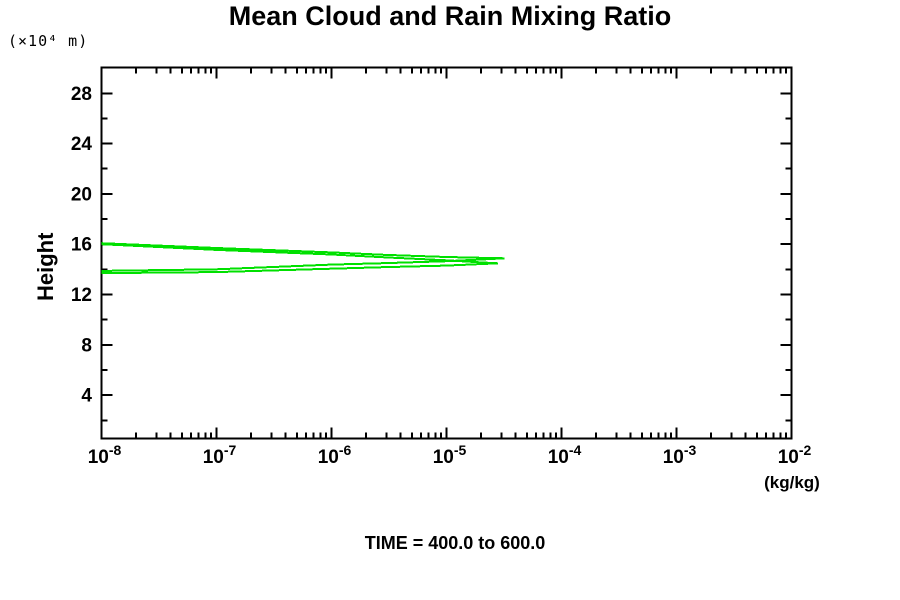  I want to click on y-tick-label: 24, so click(82, 144).